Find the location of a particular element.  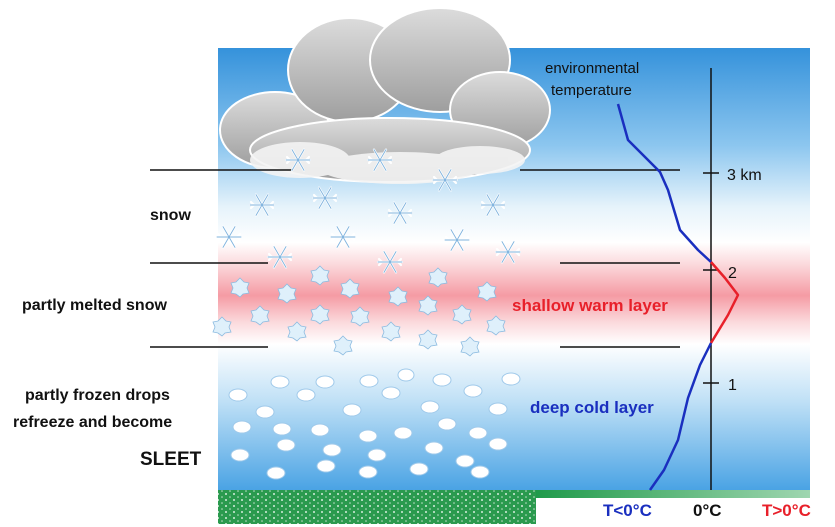

ground-strip is located at coordinates (673, 494).